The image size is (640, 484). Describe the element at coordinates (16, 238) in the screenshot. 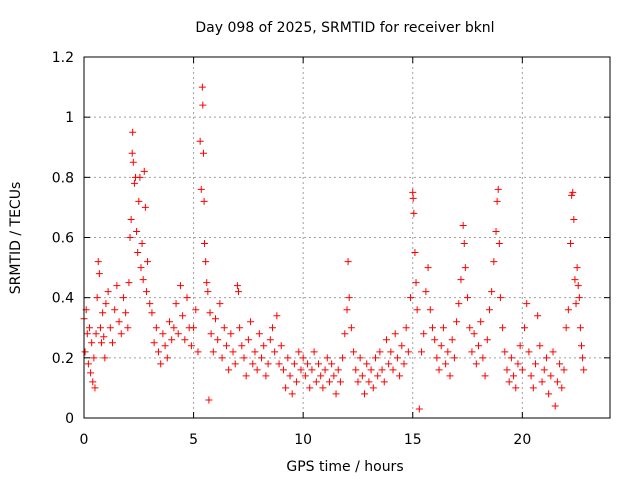

I see `y-axis-label: SRMTID / TECUs` at that location.